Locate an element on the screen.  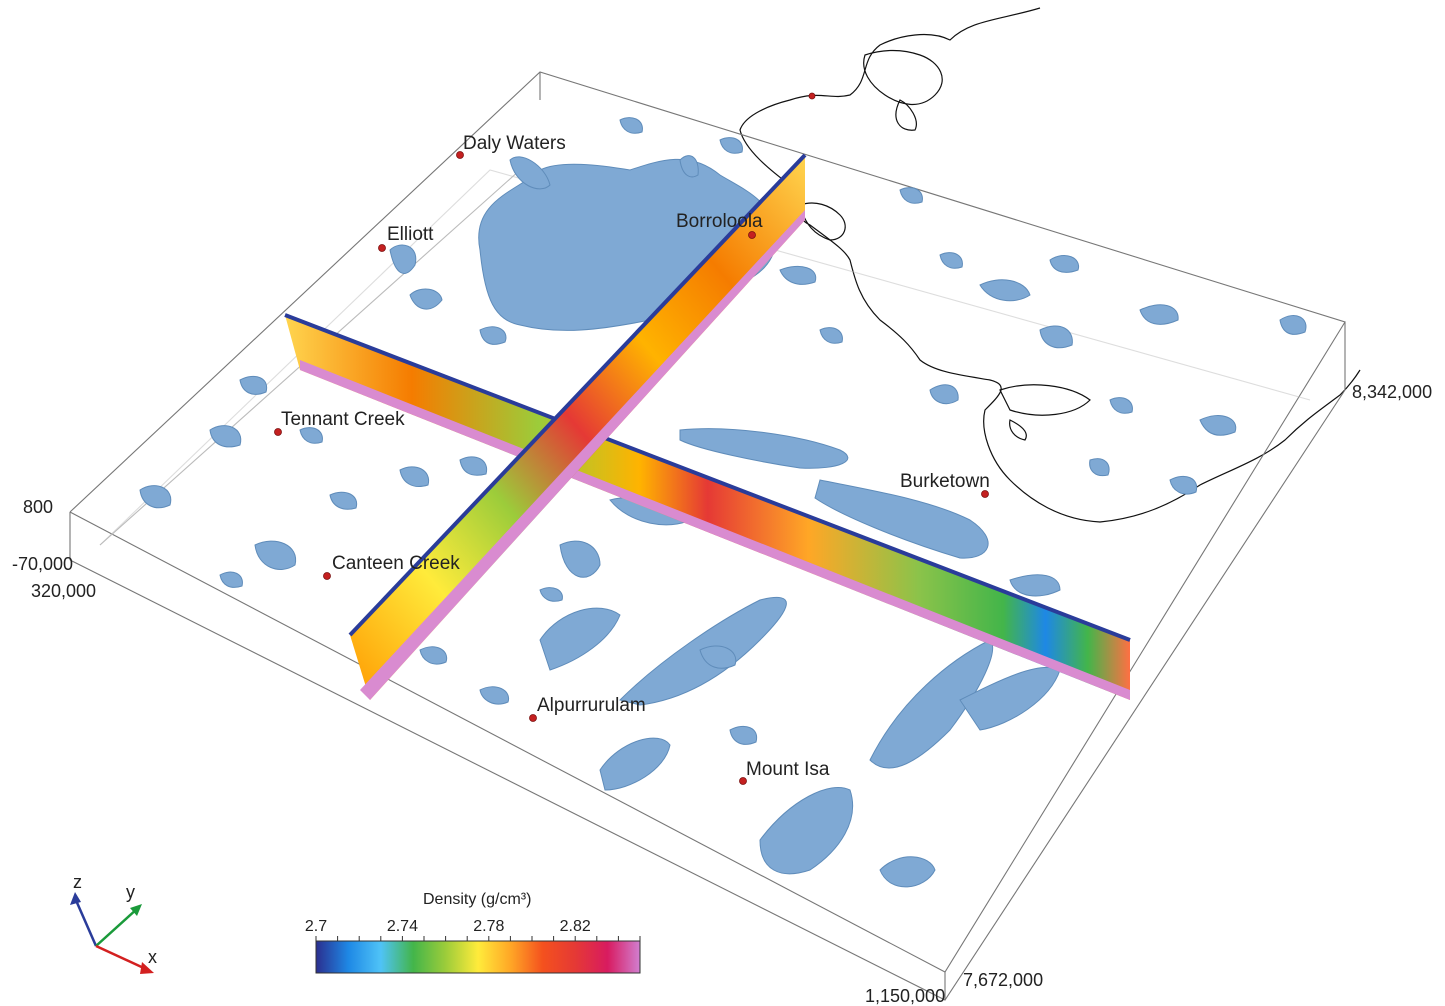
town-marker-canteen-creek is located at coordinates (327, 576).